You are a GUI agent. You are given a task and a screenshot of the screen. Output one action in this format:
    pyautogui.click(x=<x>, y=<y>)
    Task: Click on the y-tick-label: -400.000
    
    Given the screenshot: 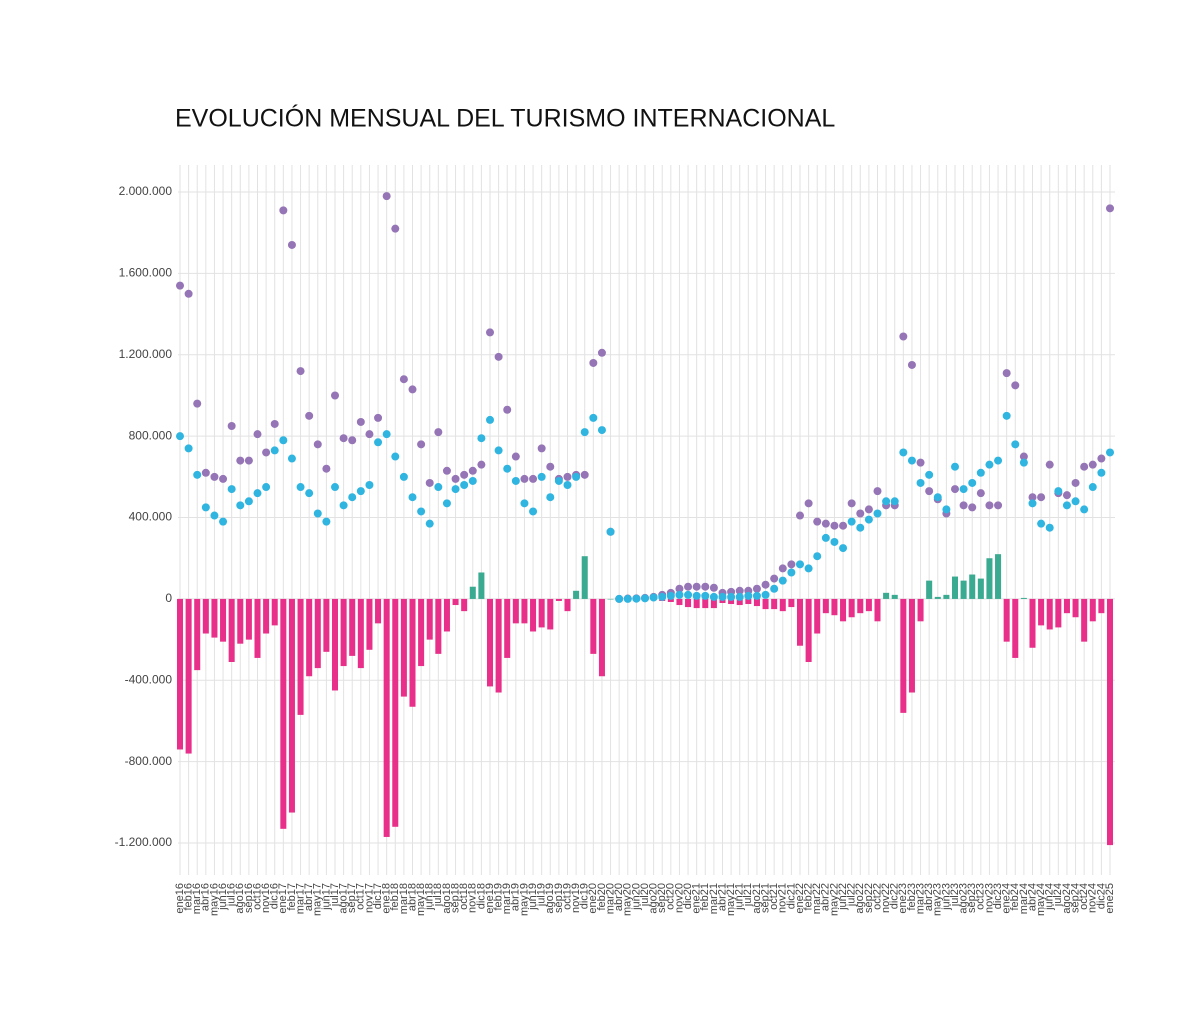 What is the action you would take?
    pyautogui.click(x=149, y=679)
    